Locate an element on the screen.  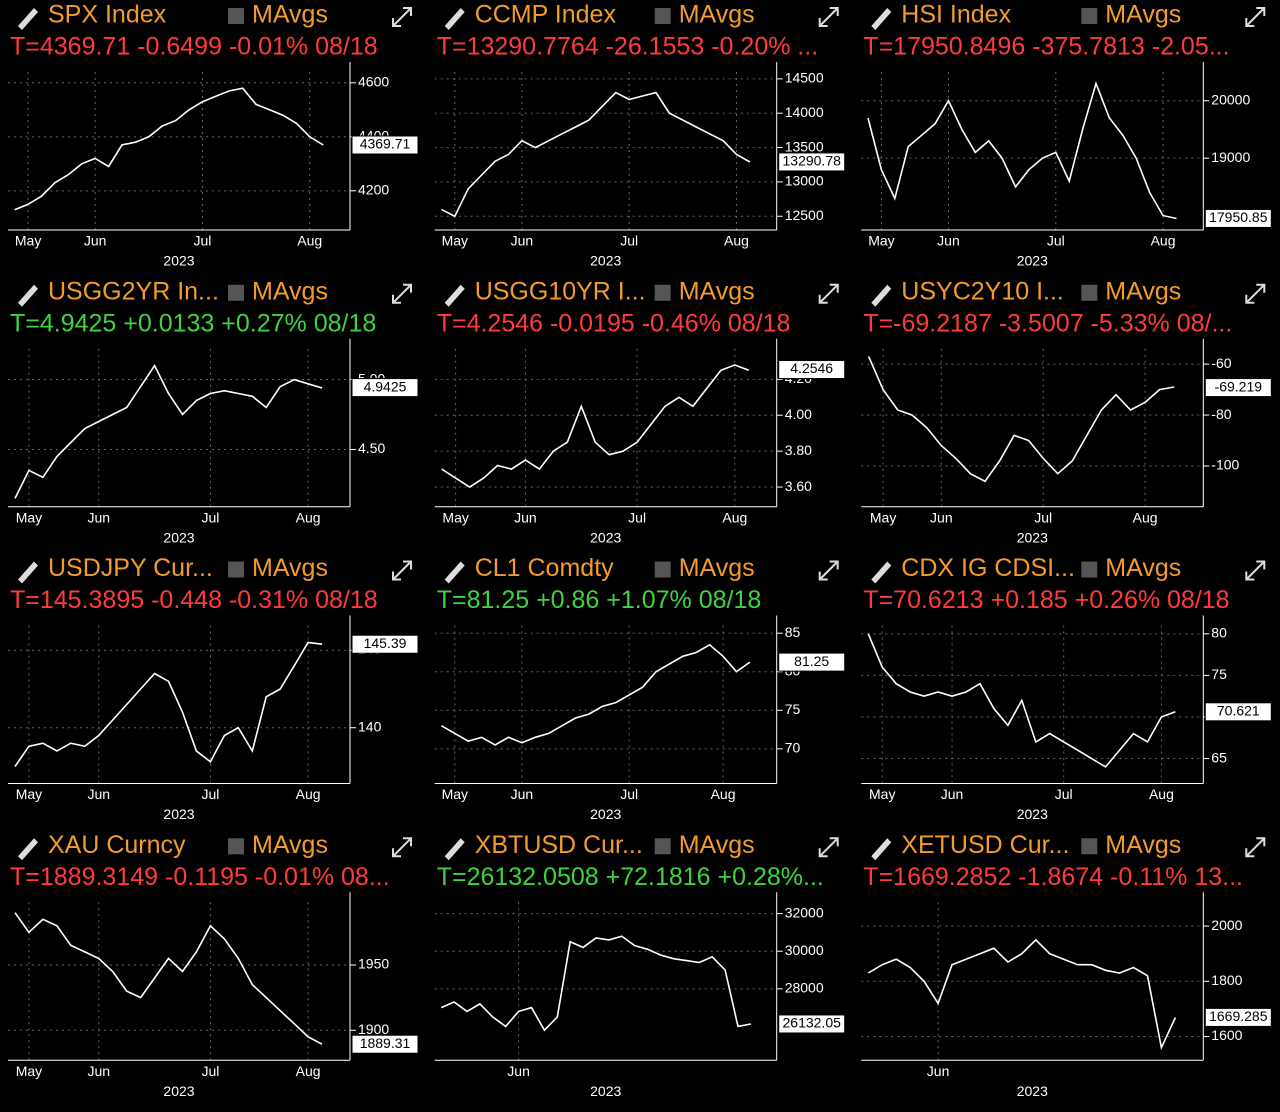
y-tick-label: -60 is located at coordinates (1221, 363).